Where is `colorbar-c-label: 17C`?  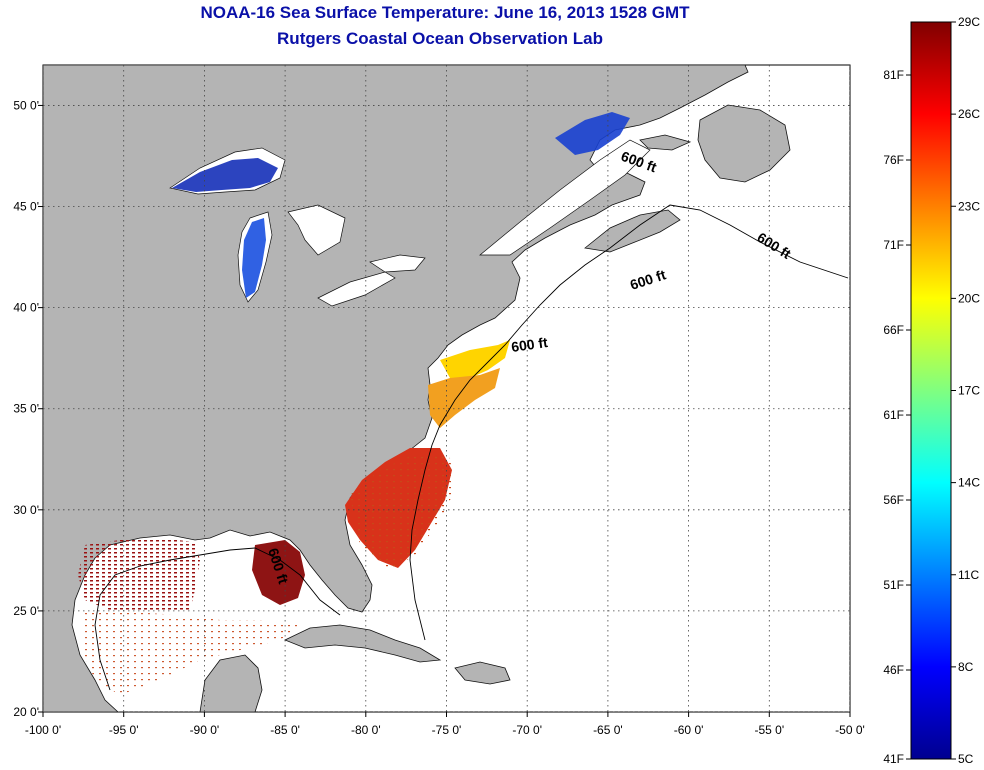
colorbar-c-label: 17C is located at coordinates (969, 391).